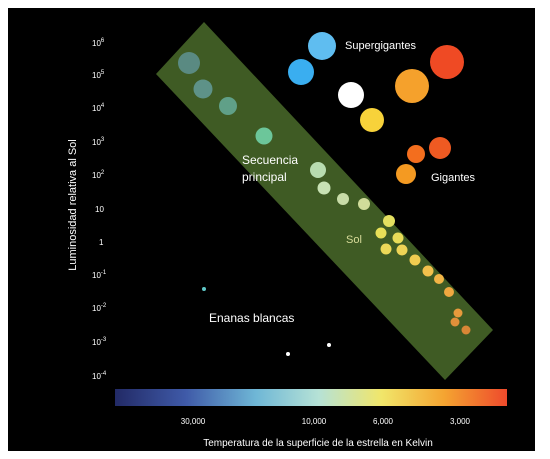 The image size is (550, 459). I want to click on y-tick: 10, so click(99, 209).